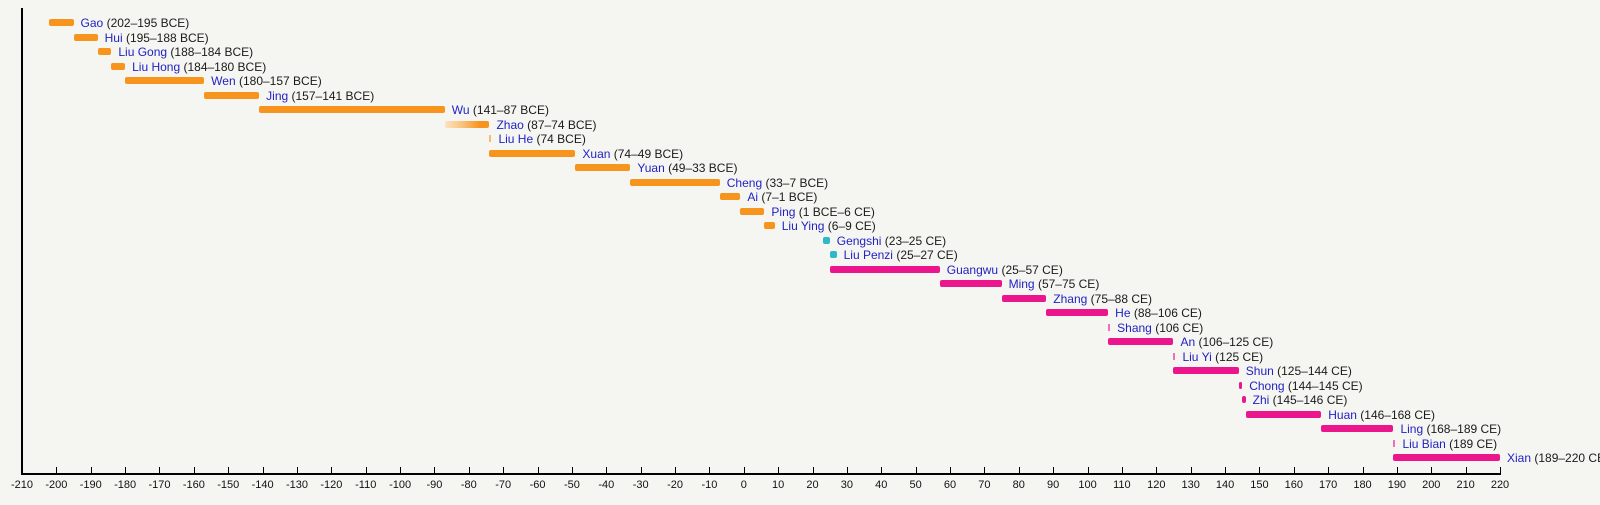 The width and height of the screenshot is (1600, 505). What do you see at coordinates (1567, 458) in the screenshot?
I see `emperor-dates: (189–220 CE)` at bounding box center [1567, 458].